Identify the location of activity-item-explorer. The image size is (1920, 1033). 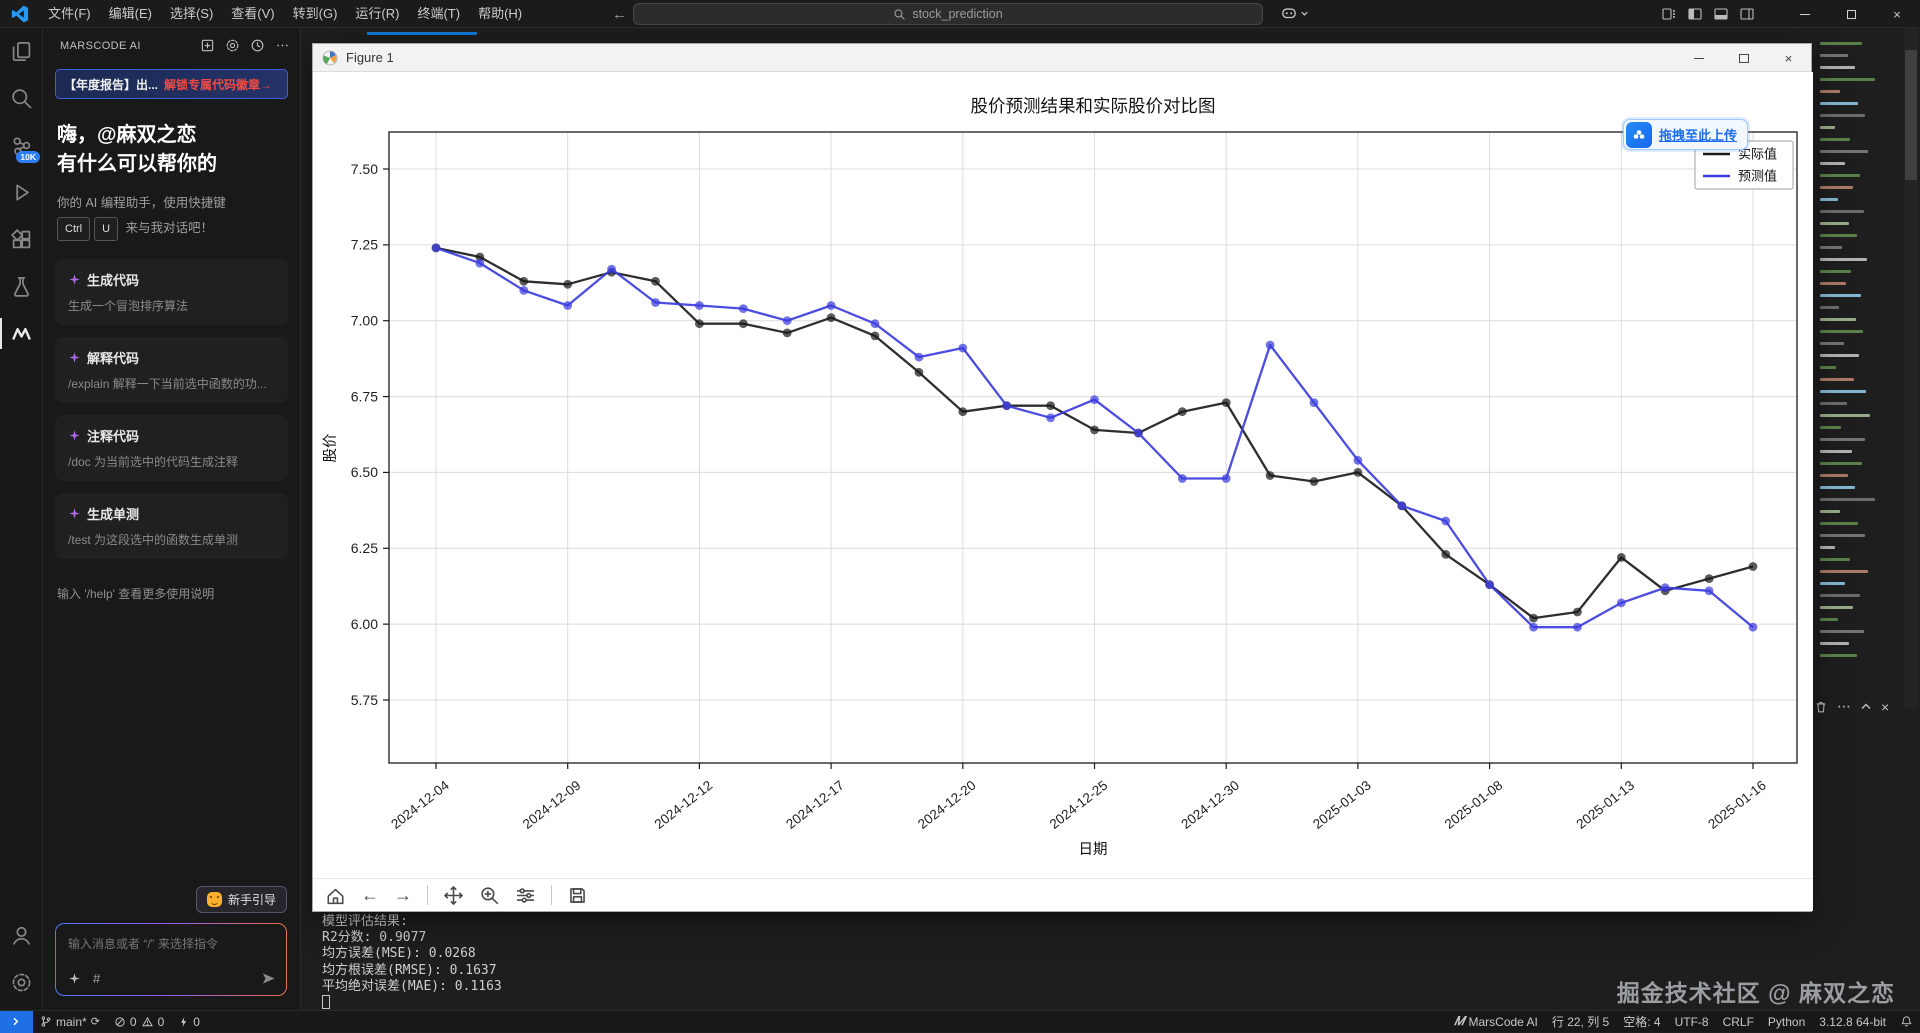
(21, 51).